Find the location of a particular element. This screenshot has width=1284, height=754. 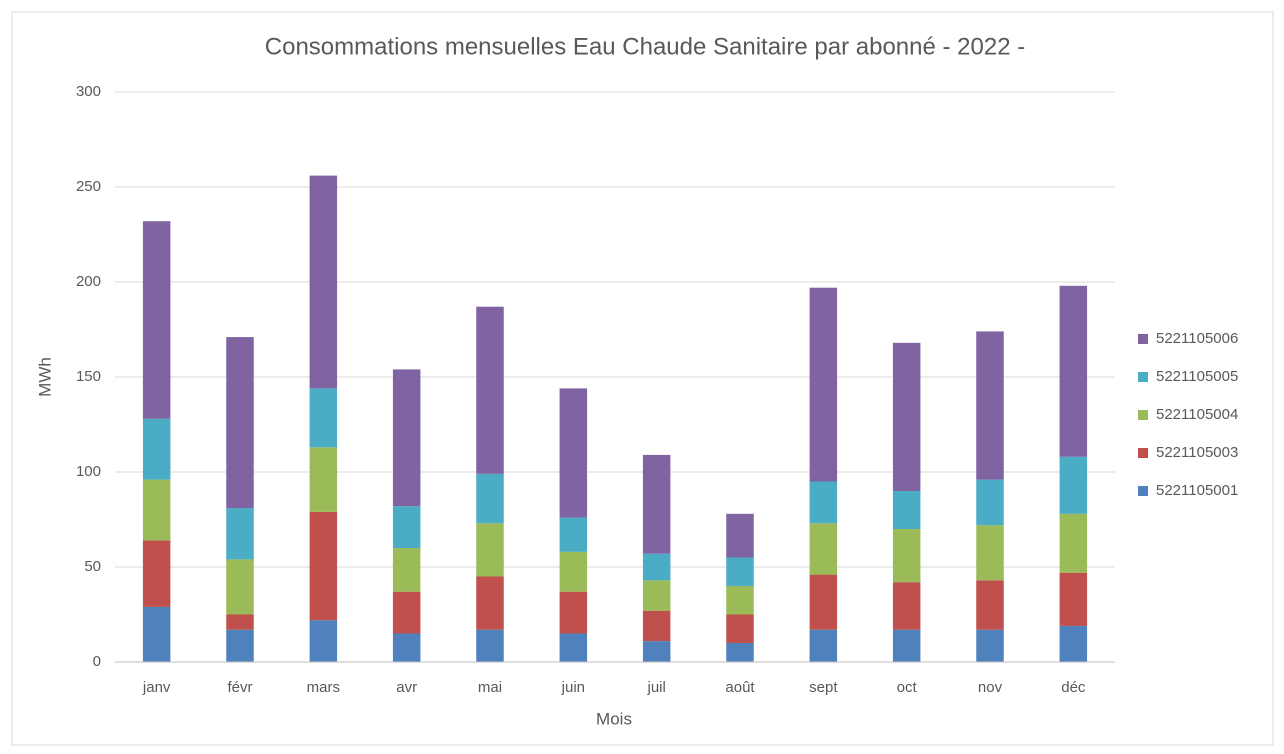

x-tick-label: mai is located at coordinates (490, 687).